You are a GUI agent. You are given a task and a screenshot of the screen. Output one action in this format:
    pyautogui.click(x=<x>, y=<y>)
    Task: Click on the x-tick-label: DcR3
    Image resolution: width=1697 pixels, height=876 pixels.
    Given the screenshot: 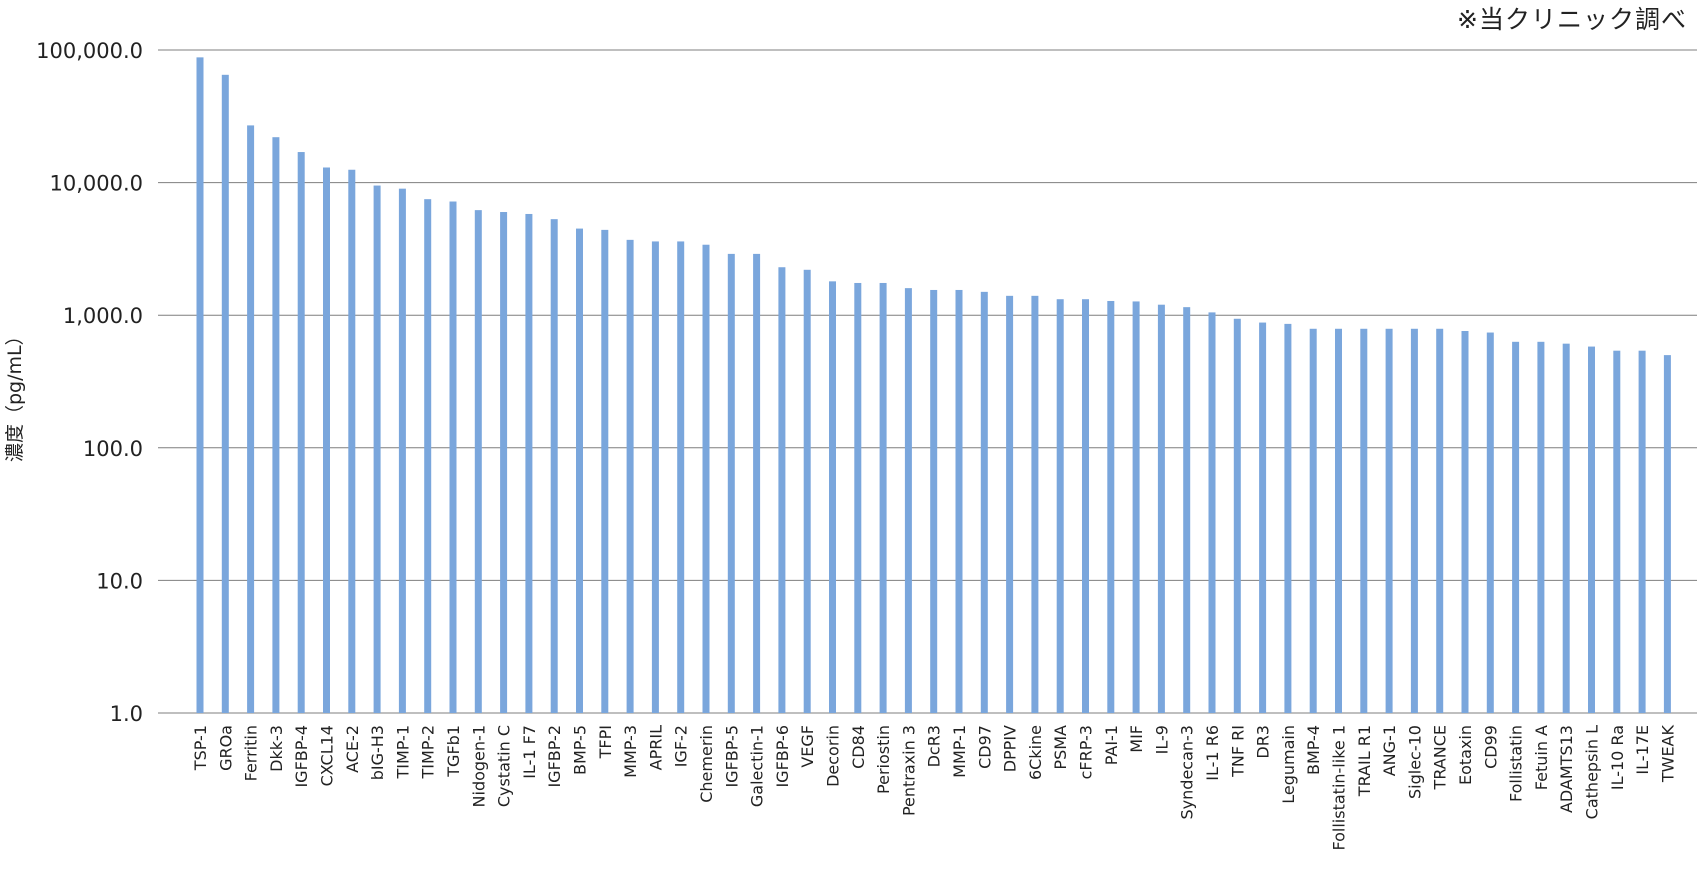 What is the action you would take?
    pyautogui.click(x=934, y=746)
    